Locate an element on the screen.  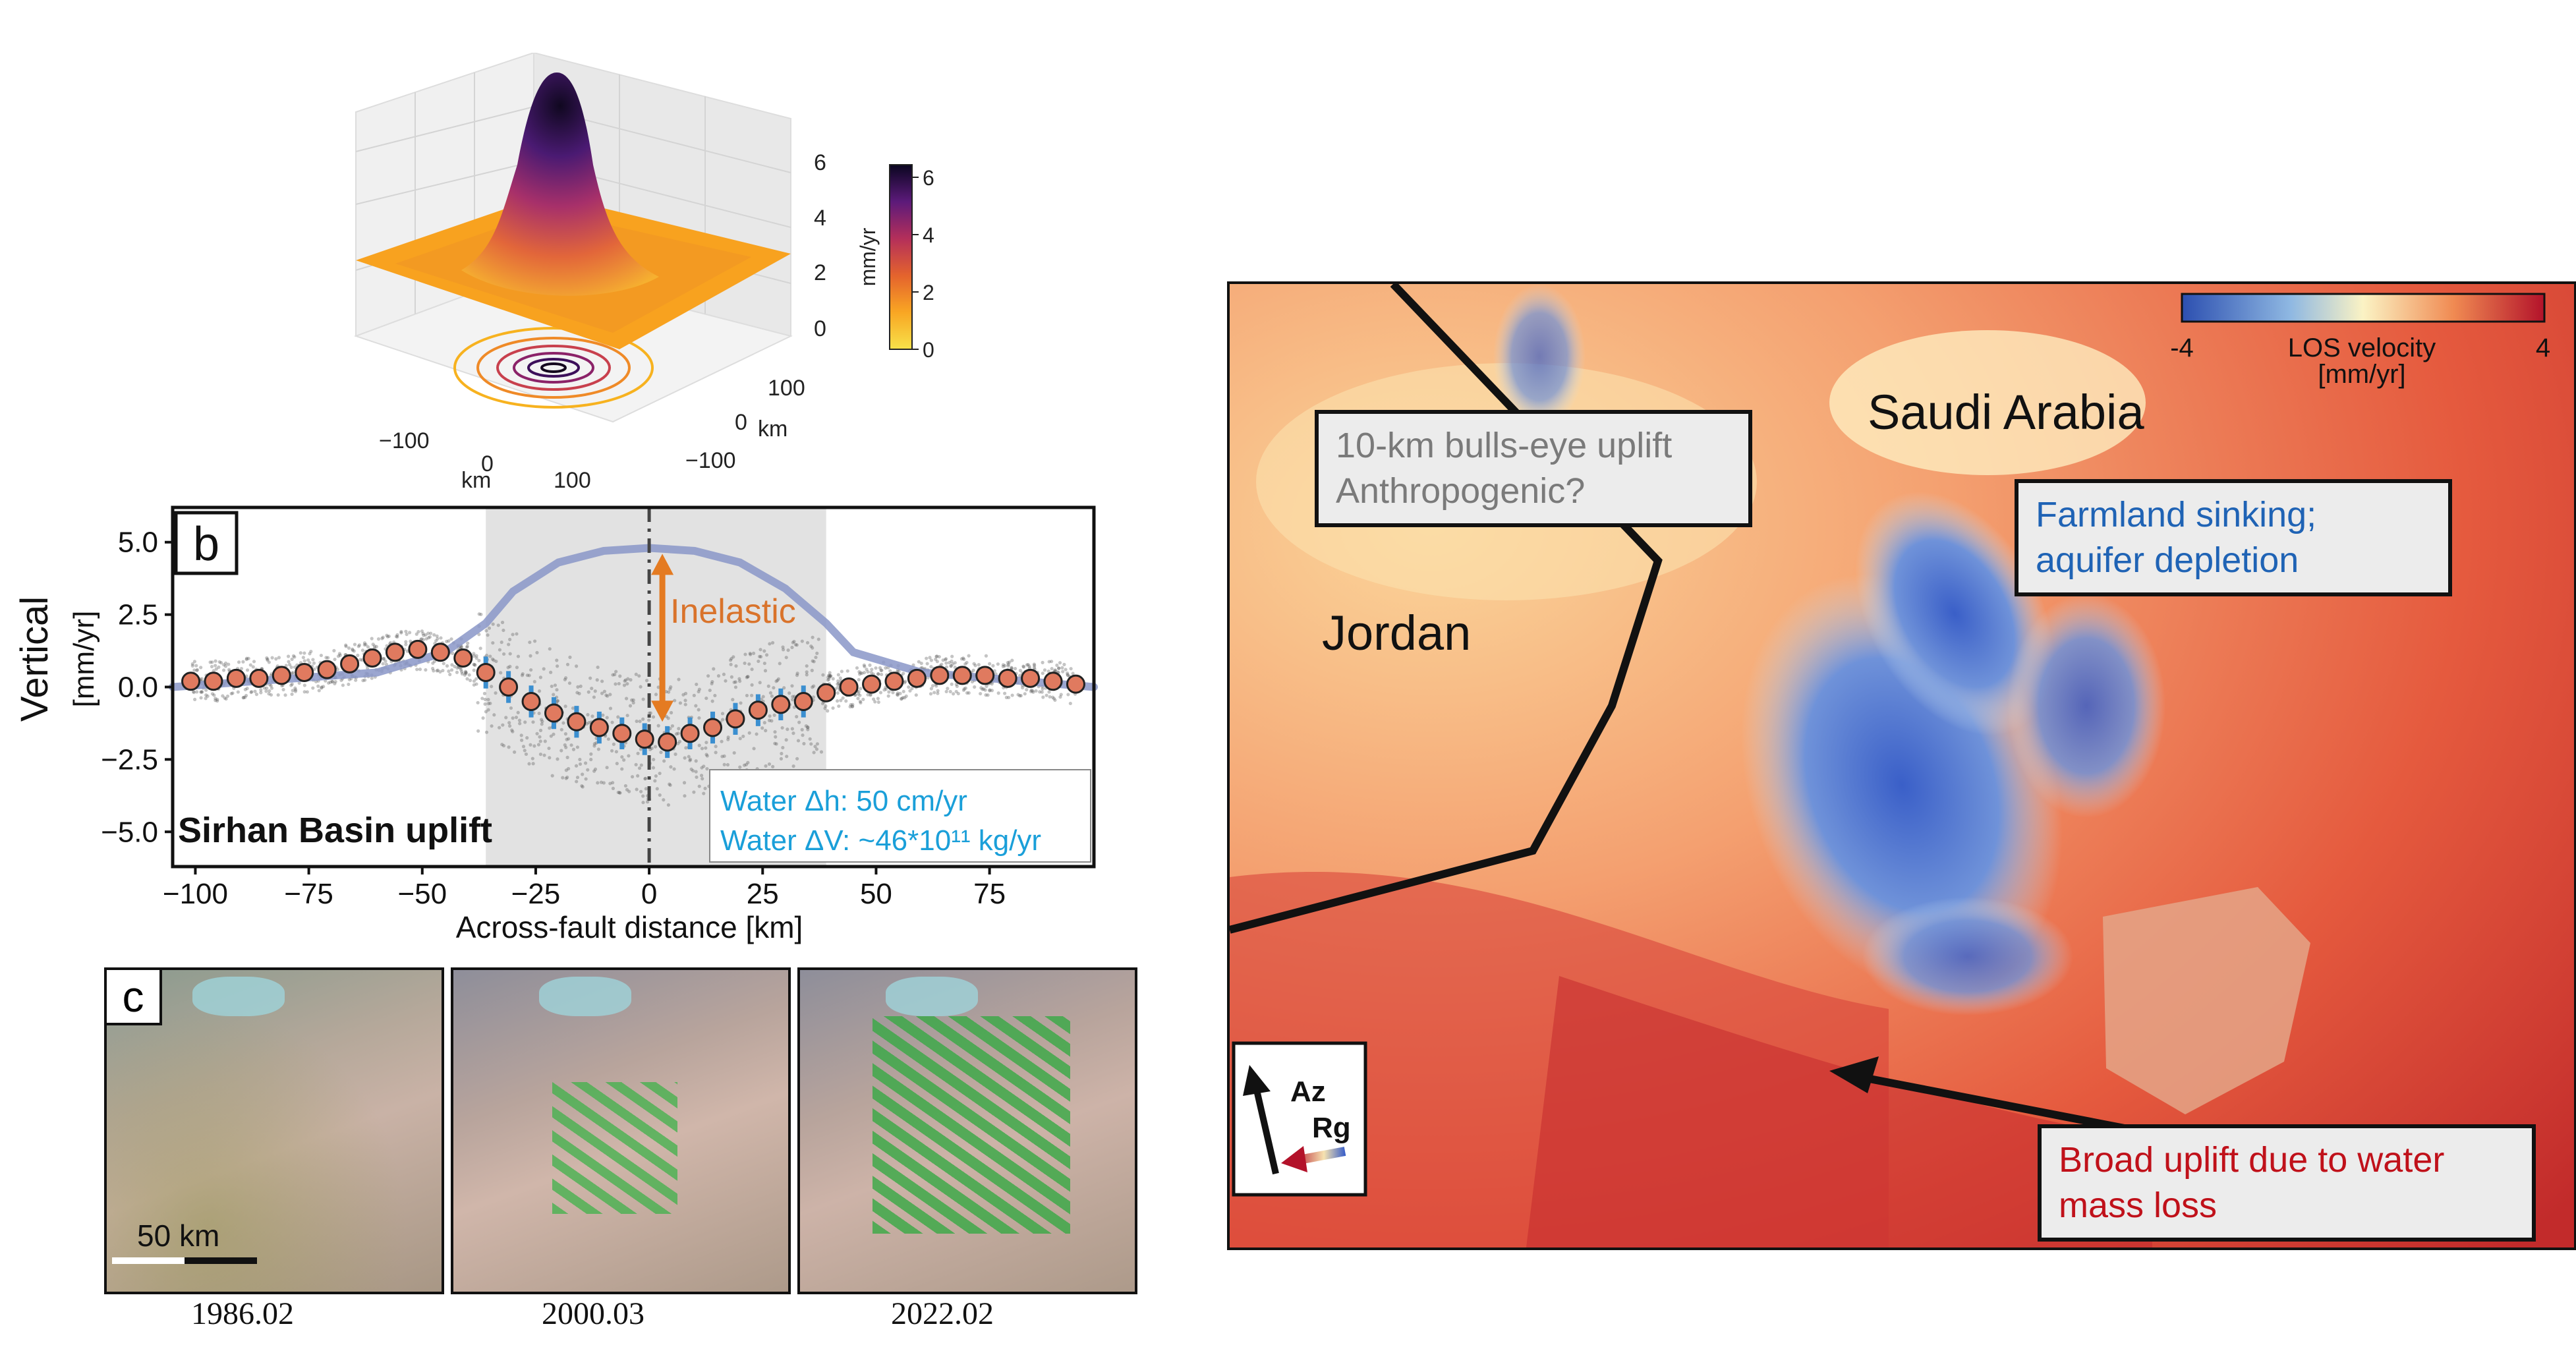
callout-broad-uplift: Broad uplift due to water mass loss is located at coordinates (2287, 1183).